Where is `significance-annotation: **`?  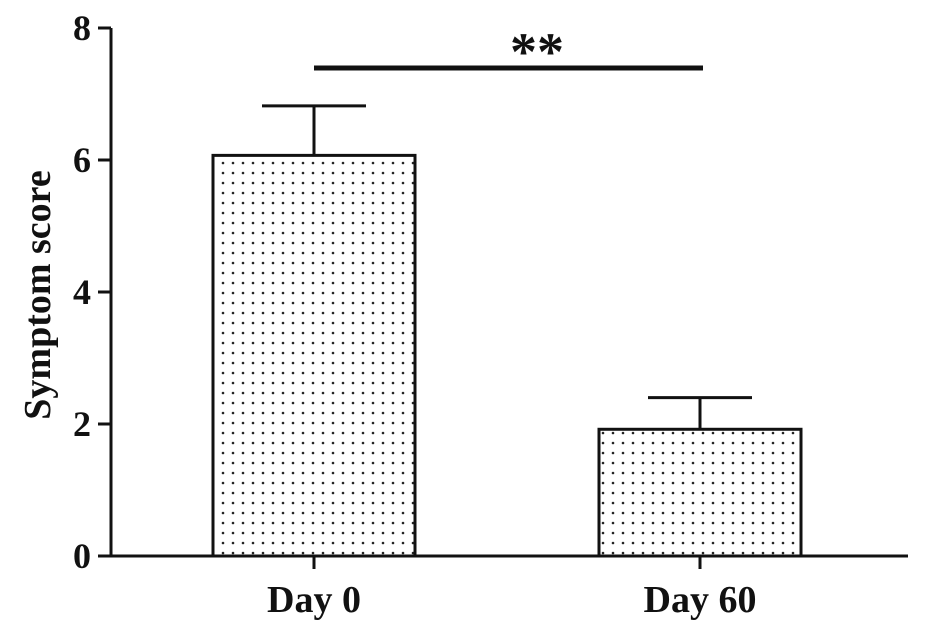
significance-annotation: ** is located at coordinates (508, 52).